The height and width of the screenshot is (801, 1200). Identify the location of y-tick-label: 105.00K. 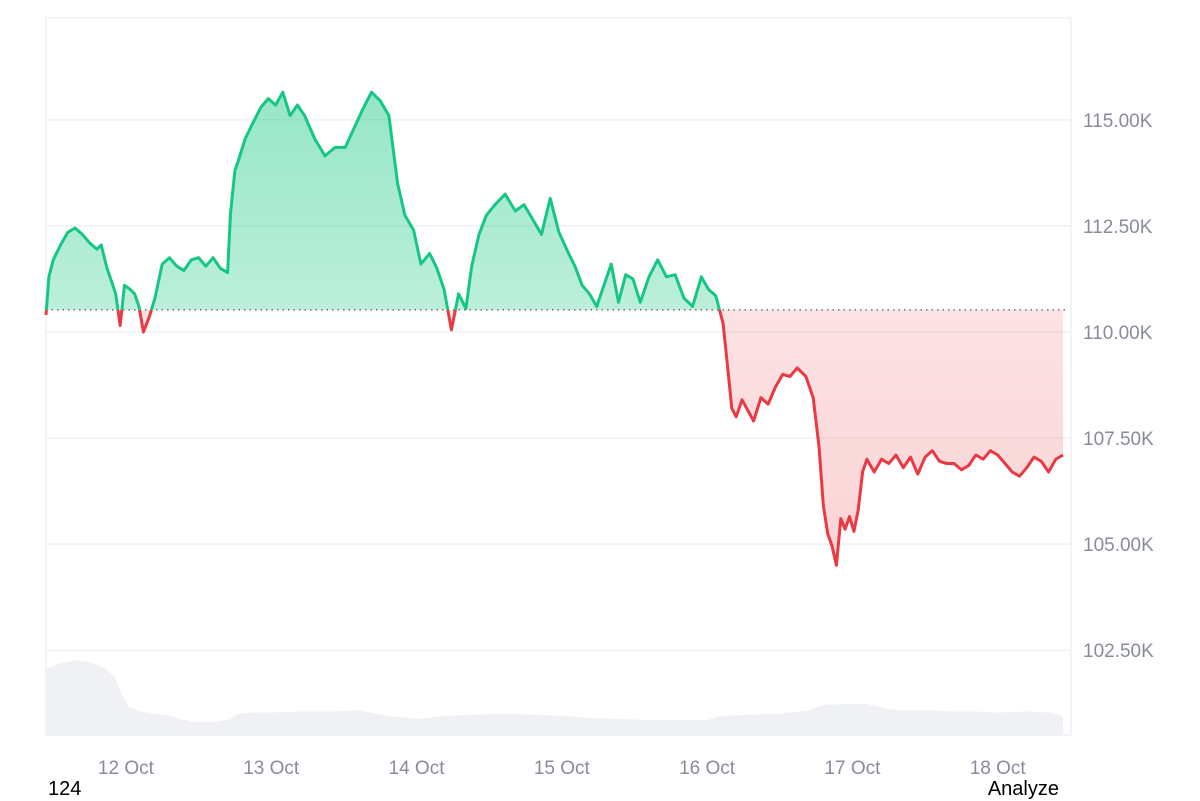
(1118, 545).